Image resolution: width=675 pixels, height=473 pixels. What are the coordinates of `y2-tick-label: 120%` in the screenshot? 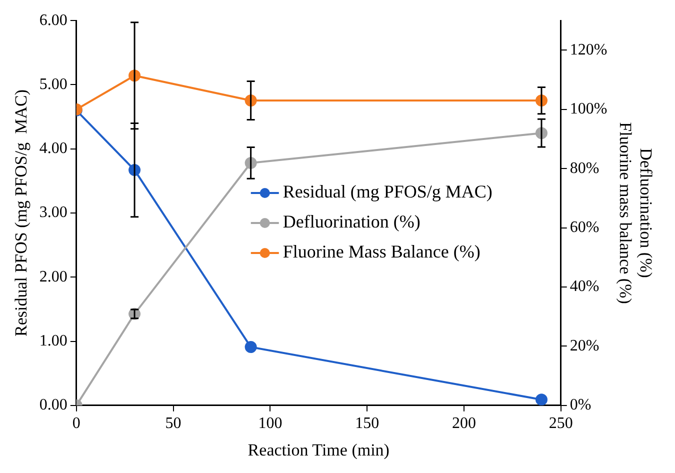 It's located at (589, 49).